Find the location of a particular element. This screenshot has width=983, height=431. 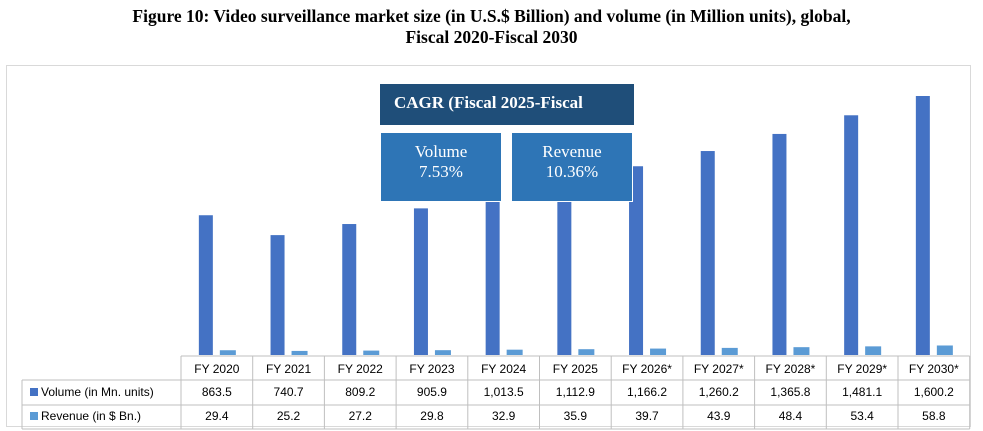

x-tick-label: FY 2020 is located at coordinates (216, 369).